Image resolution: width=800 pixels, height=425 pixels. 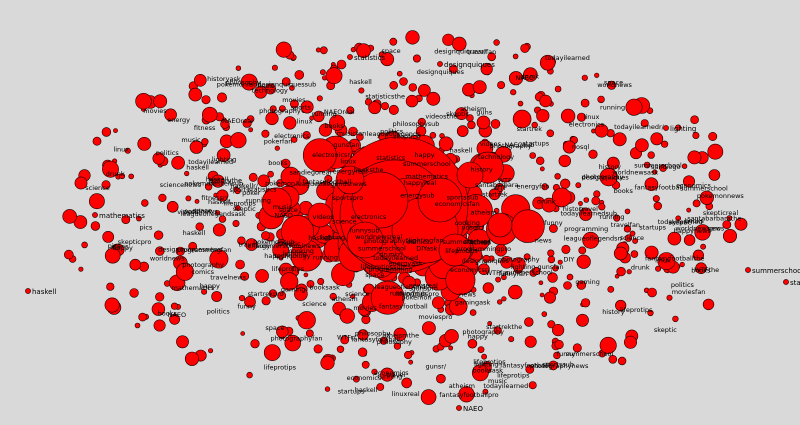 I want to click on node-label: NAEOreal, so click(x=339, y=112).